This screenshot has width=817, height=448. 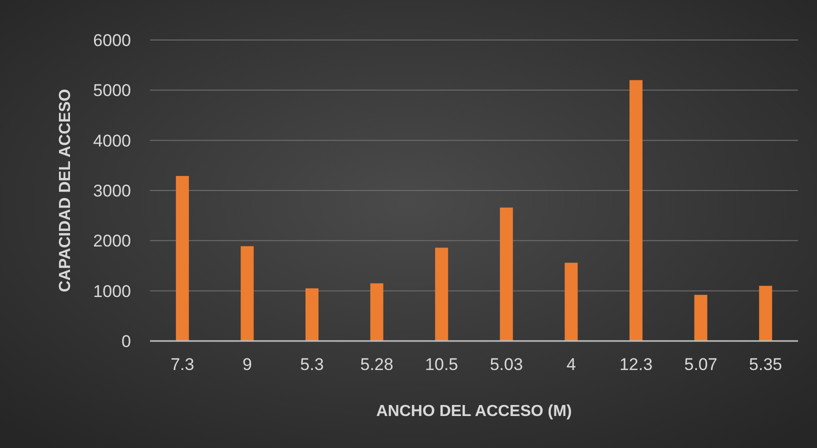 What do you see at coordinates (112, 90) in the screenshot?
I see `y-tick-label: 5000` at bounding box center [112, 90].